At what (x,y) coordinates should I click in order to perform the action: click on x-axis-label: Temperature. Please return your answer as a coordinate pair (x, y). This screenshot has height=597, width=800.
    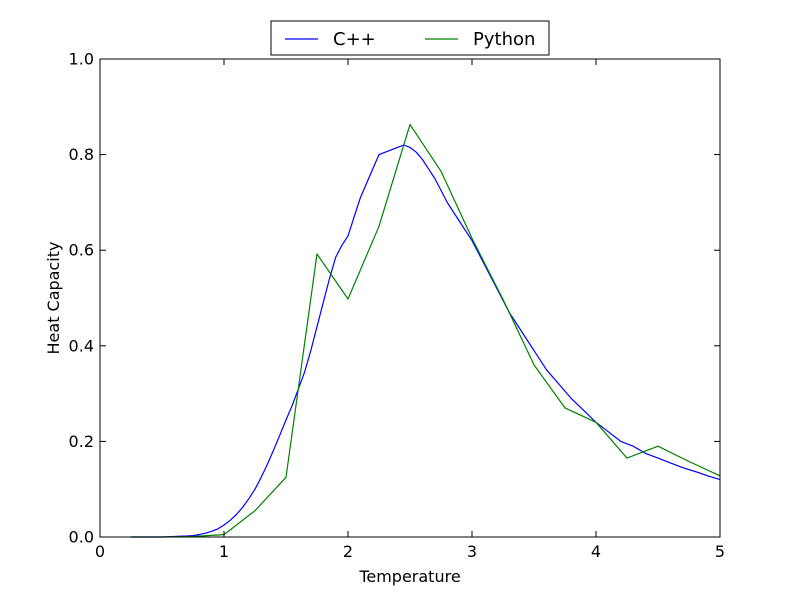
    Looking at the image, I should click on (409, 576).